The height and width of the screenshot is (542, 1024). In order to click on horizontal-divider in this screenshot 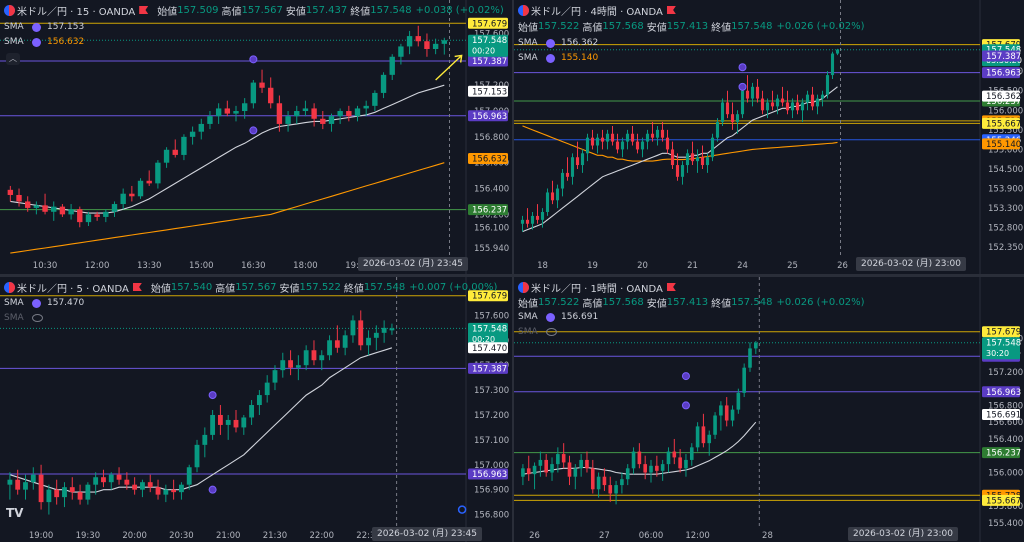, I will do `click(512, 275)`.